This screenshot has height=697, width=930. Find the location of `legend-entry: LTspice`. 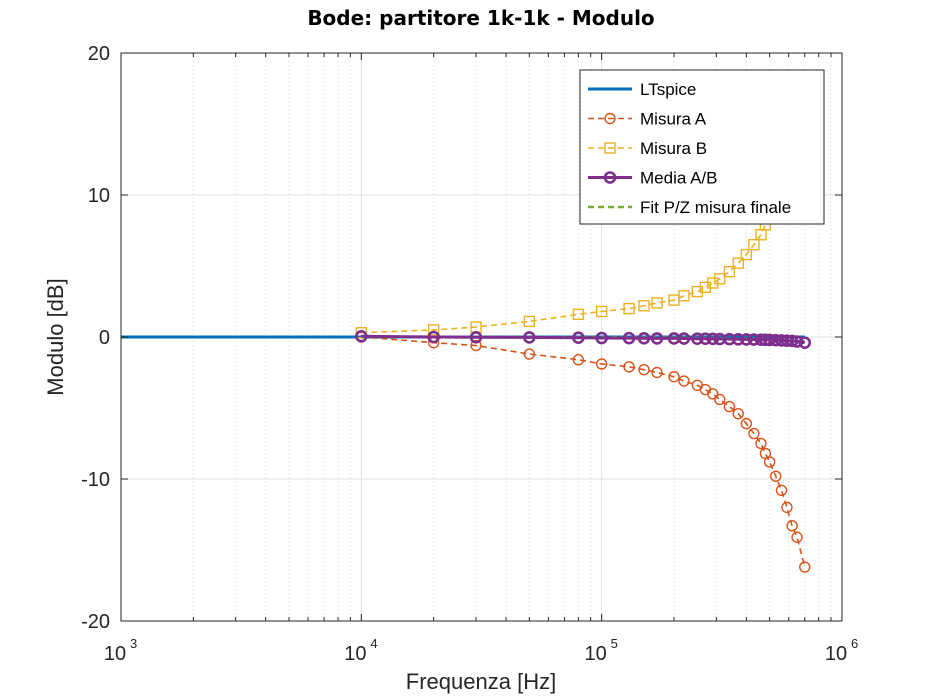

legend-entry: LTspice is located at coordinates (642, 89).